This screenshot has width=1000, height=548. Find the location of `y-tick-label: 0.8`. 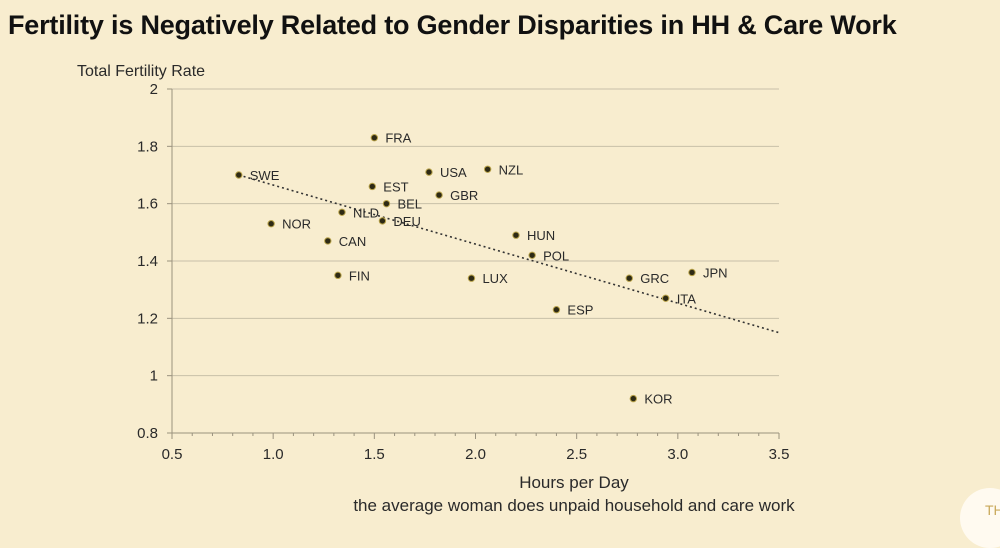

y-tick-label: 0.8 is located at coordinates (147, 433).